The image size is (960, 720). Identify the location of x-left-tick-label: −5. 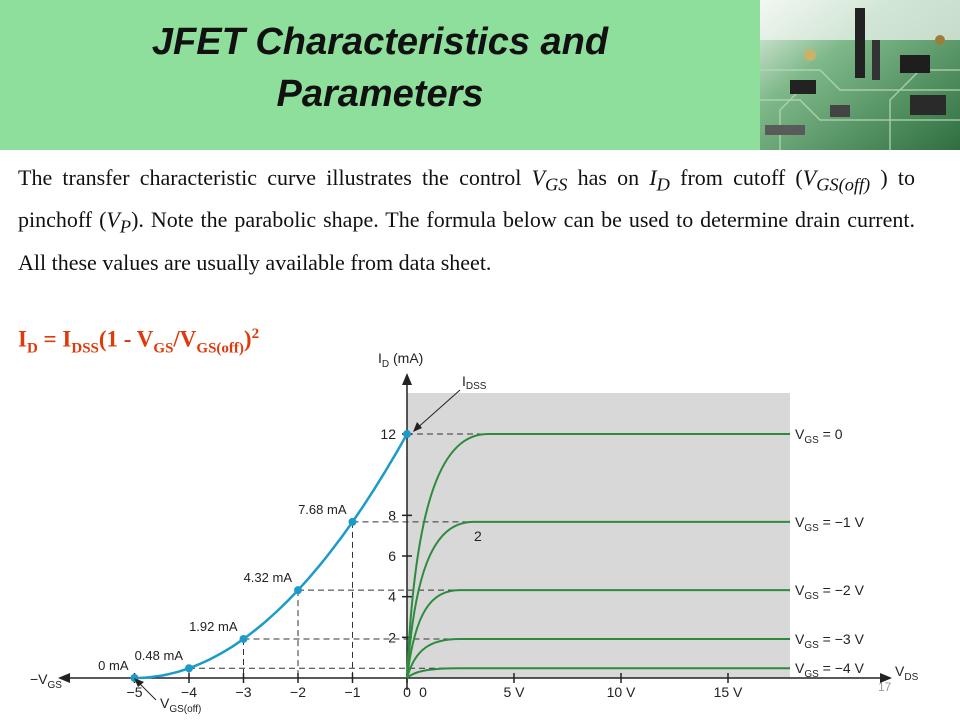
(135, 692).